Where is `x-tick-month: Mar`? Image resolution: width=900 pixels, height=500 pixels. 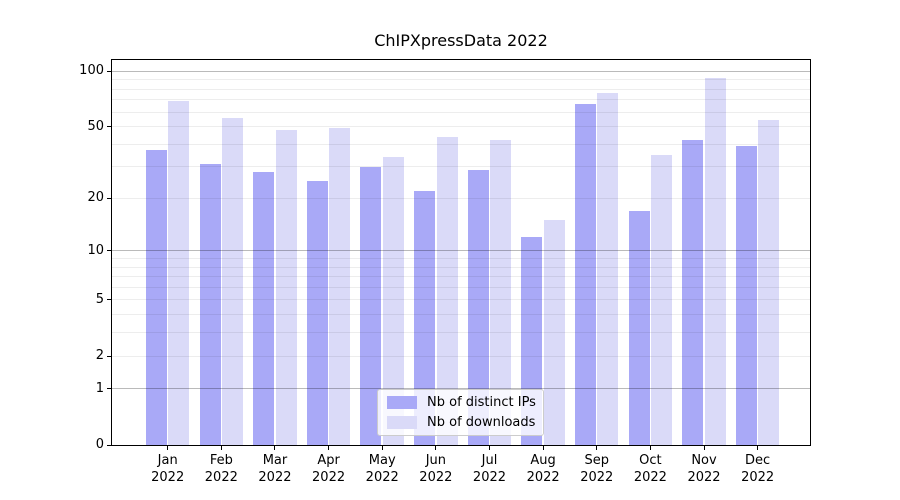 x-tick-month: Mar is located at coordinates (275, 460).